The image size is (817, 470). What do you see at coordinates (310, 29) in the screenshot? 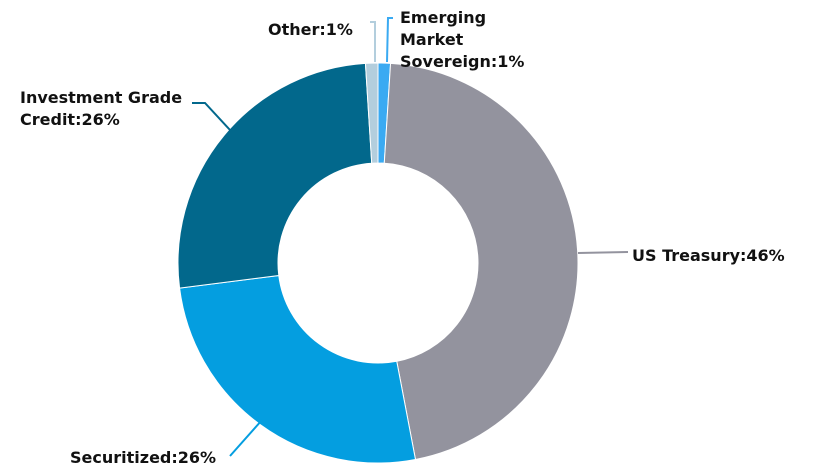
I see `slice-label: Other:1%` at bounding box center [310, 29].